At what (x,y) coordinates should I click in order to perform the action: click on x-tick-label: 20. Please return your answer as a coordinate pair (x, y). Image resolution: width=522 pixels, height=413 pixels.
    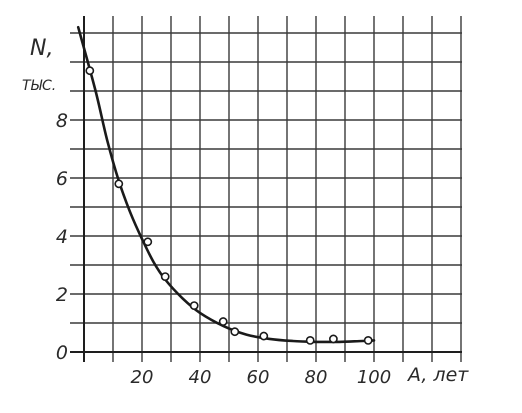
    Looking at the image, I should click on (142, 377).